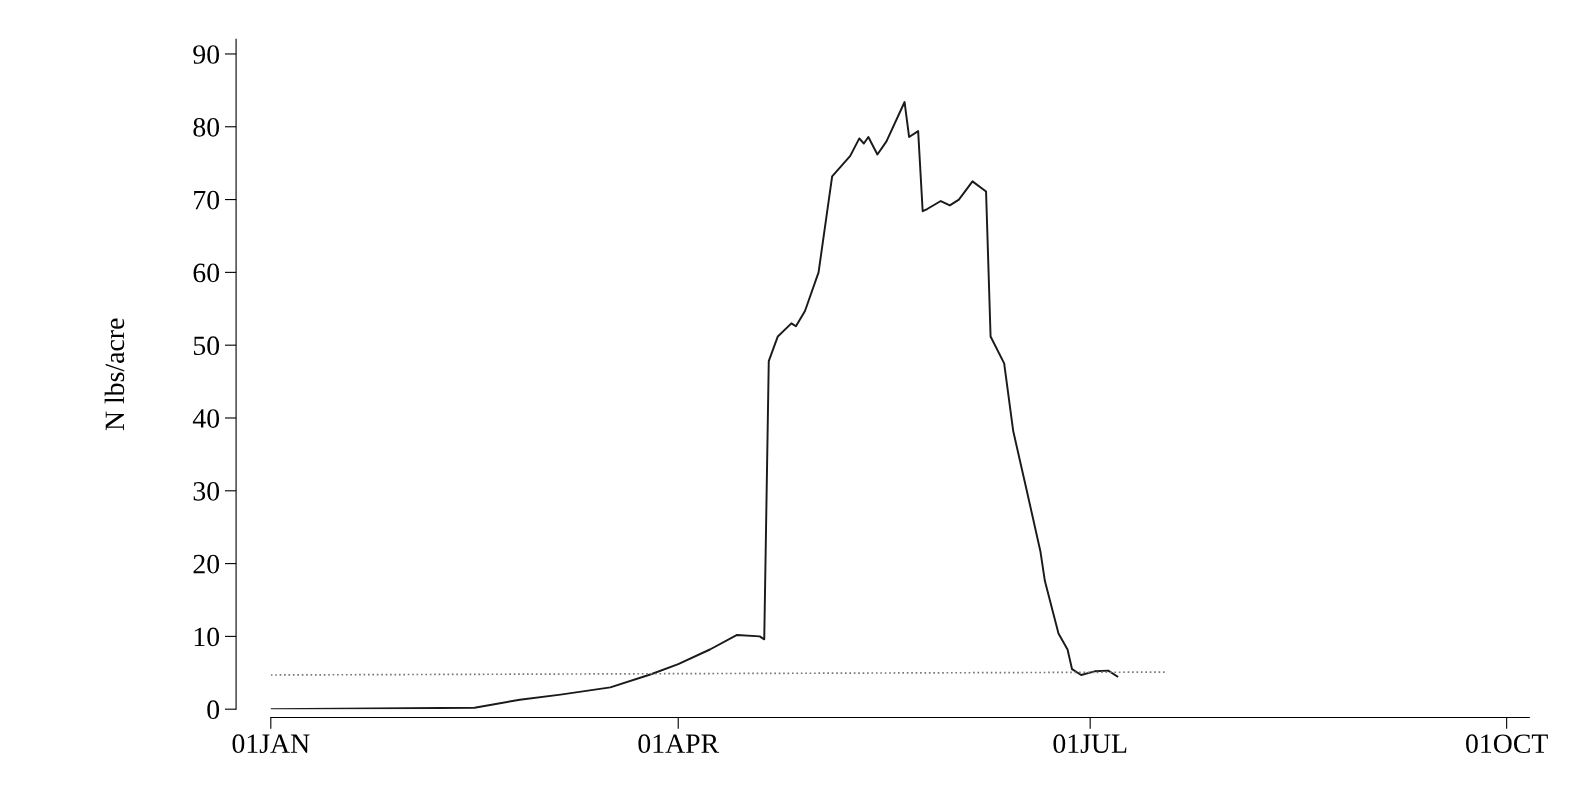  What do you see at coordinates (206, 273) in the screenshot?
I see `y-tick-label: 60` at bounding box center [206, 273].